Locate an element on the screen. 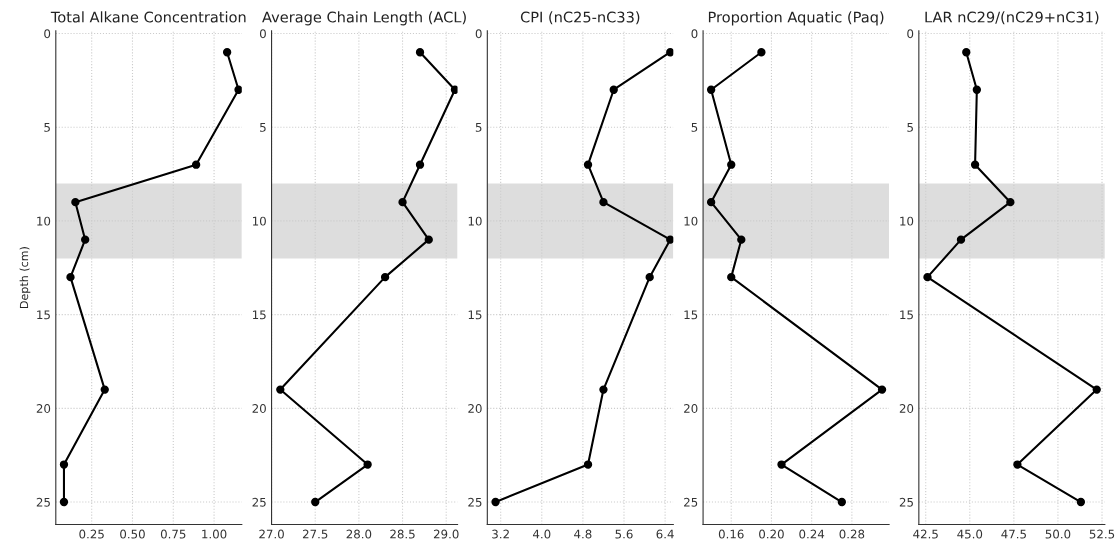 This screenshot has height=558, width=1116. x-tick-label: 0.50 is located at coordinates (132, 534).